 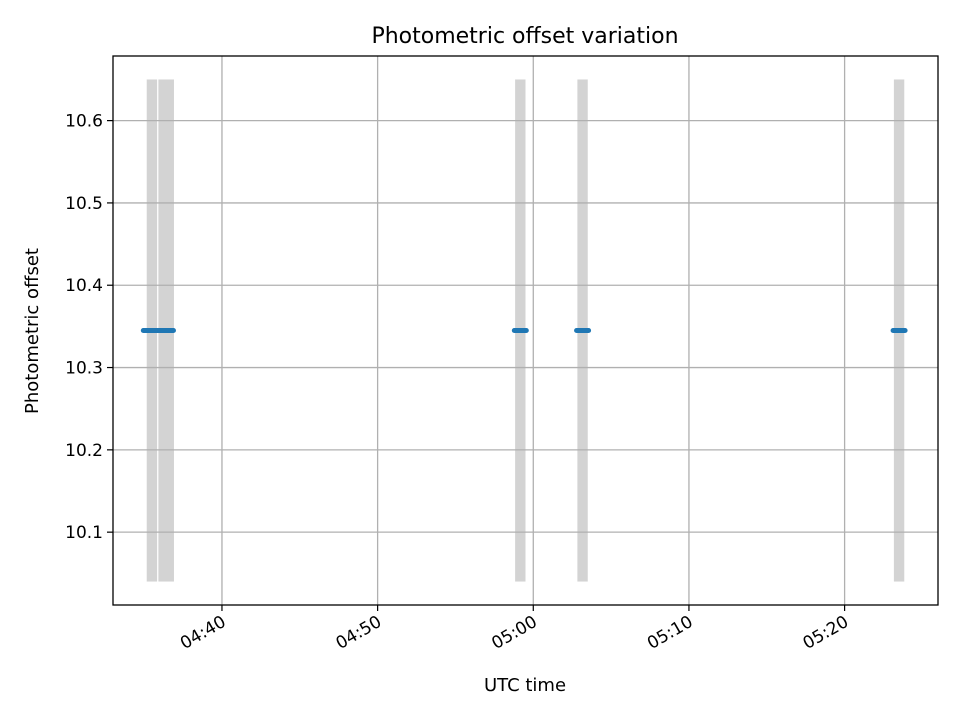 What do you see at coordinates (84, 286) in the screenshot?
I see `y-tick-label-4: 10.4` at bounding box center [84, 286].